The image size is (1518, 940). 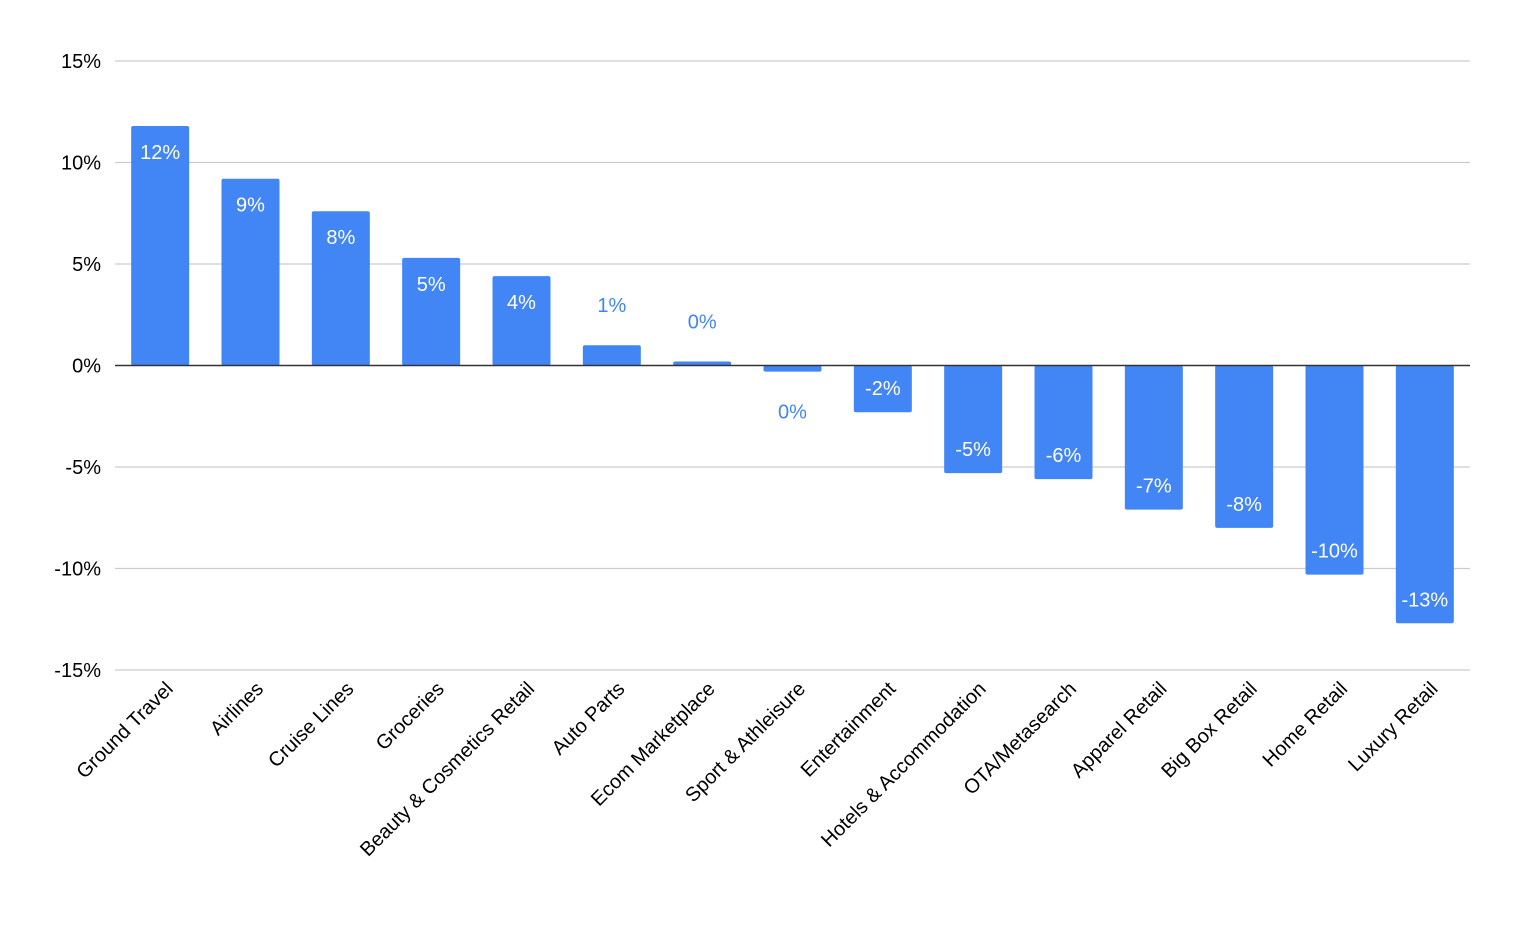 What do you see at coordinates (1334, 552) in the screenshot?
I see `data-label: -10%` at bounding box center [1334, 552].